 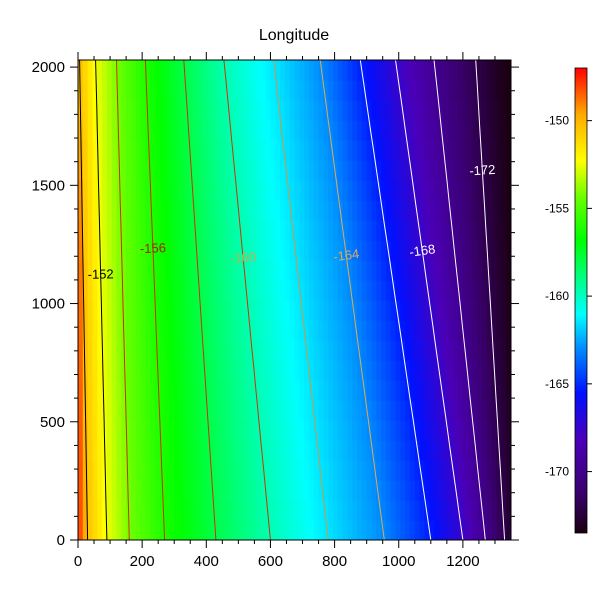 I want to click on contour-label: -160, so click(x=242, y=257).